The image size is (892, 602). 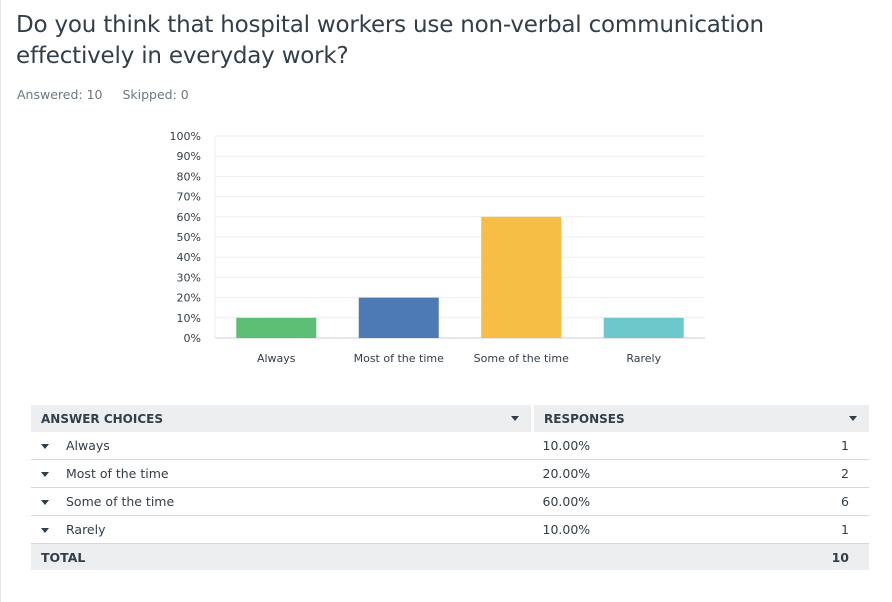 I want to click on total-spacer, so click(x=631, y=556).